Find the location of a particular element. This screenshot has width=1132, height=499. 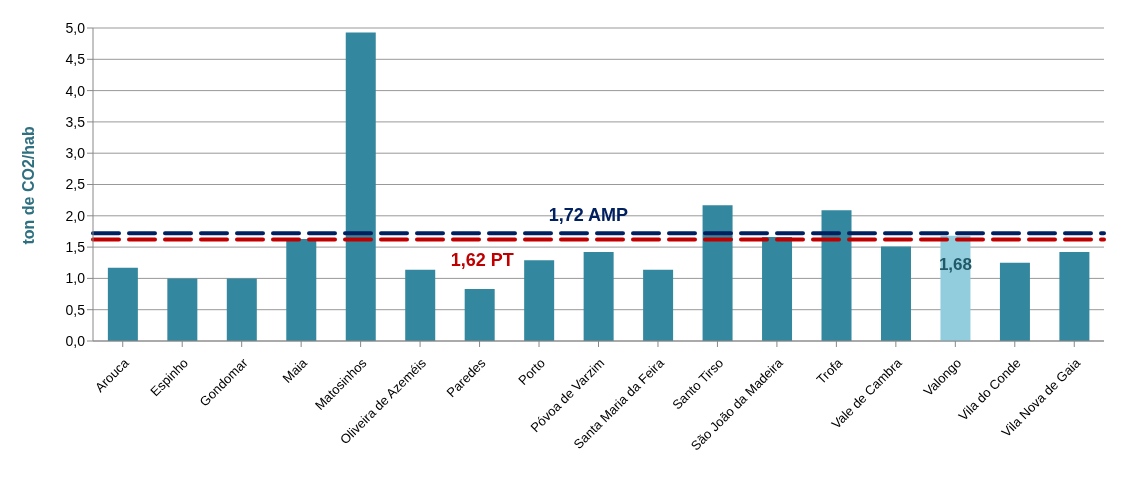

y-tick-label: 3,5 is located at coordinates (75, 121).